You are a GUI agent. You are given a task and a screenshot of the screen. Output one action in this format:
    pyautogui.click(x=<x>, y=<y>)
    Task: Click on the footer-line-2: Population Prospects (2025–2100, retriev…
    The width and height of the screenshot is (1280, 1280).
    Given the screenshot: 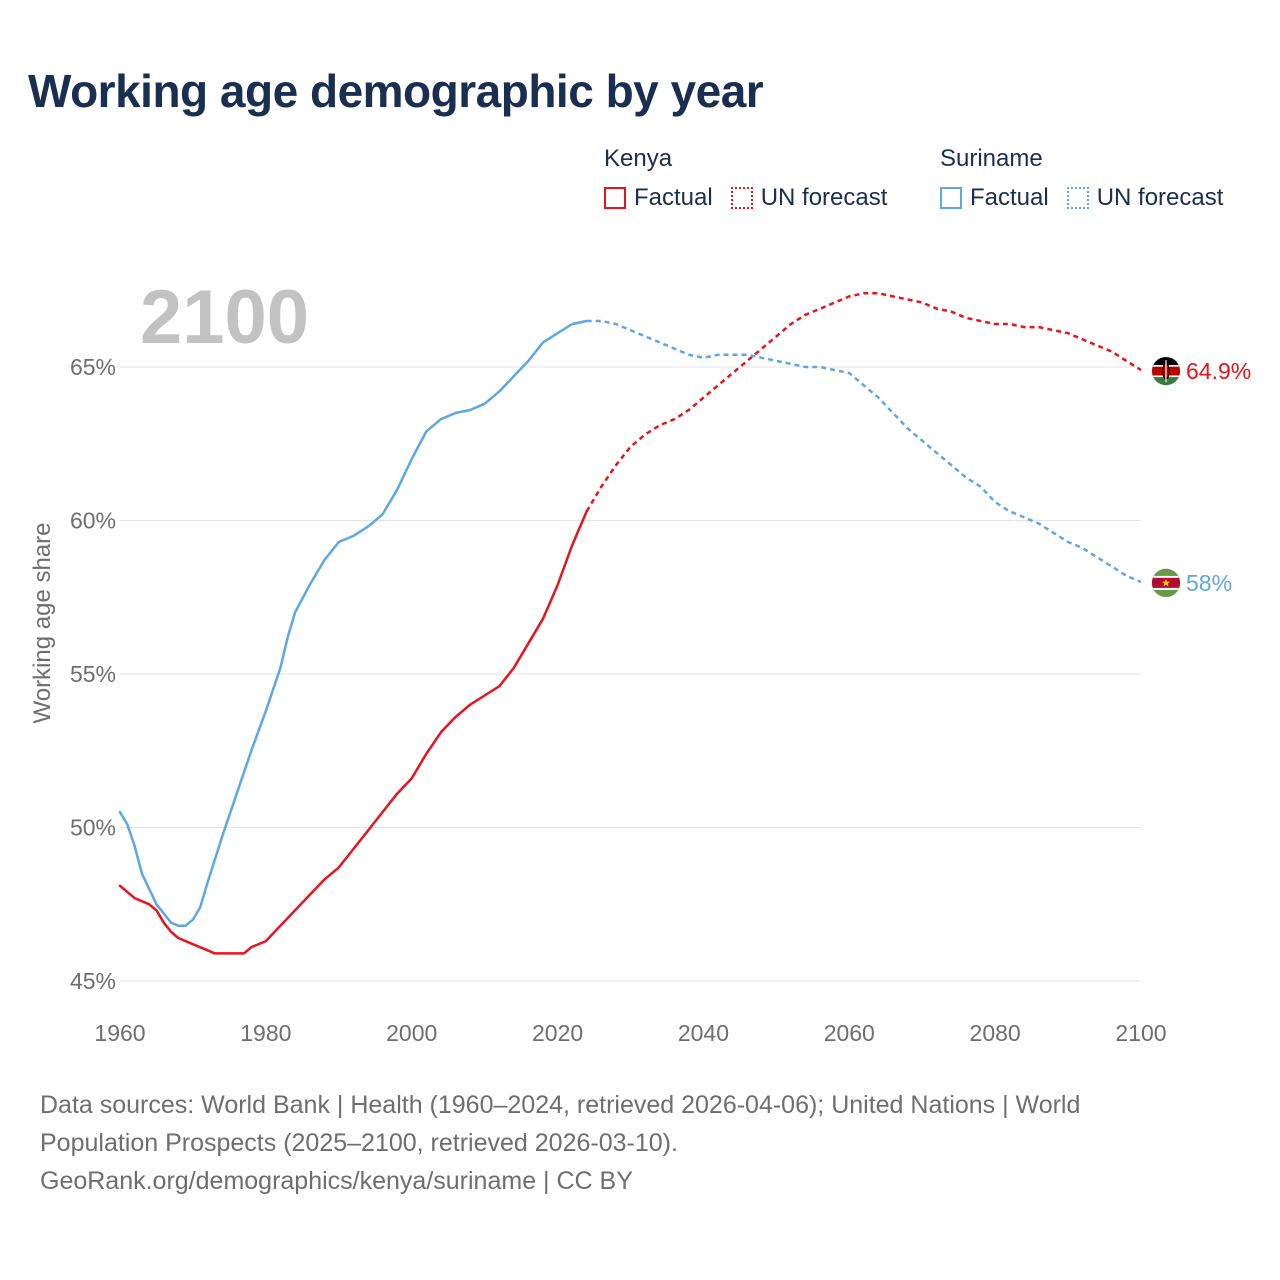 What is the action you would take?
    pyautogui.click(x=359, y=1143)
    